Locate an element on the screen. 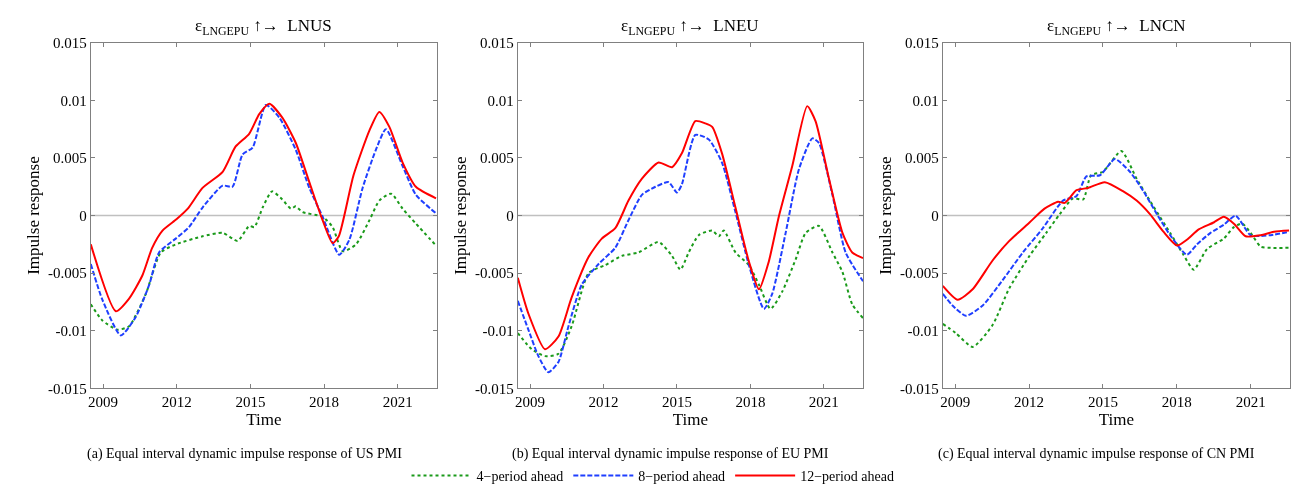 This screenshot has height=492, width=1303. chart-title: ε$_{LNGEPU}$ ↑→ LNEU is located at coordinates (690, 27).